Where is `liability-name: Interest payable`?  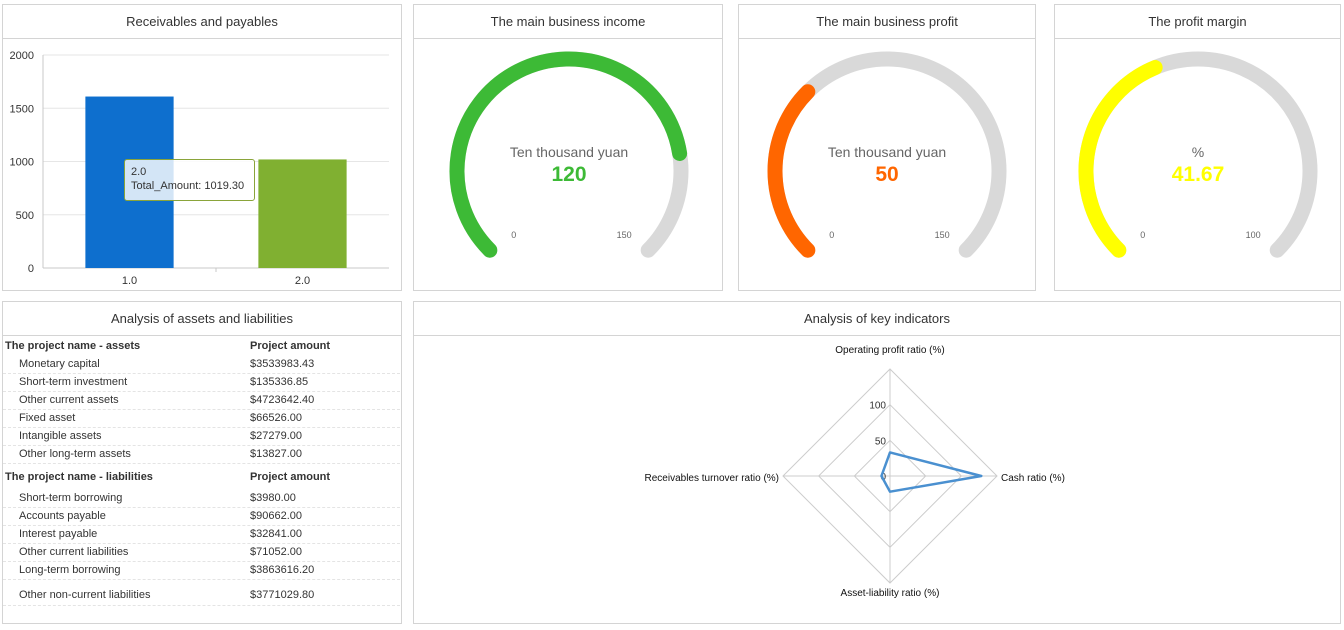 liability-name: Interest payable is located at coordinates (58, 534).